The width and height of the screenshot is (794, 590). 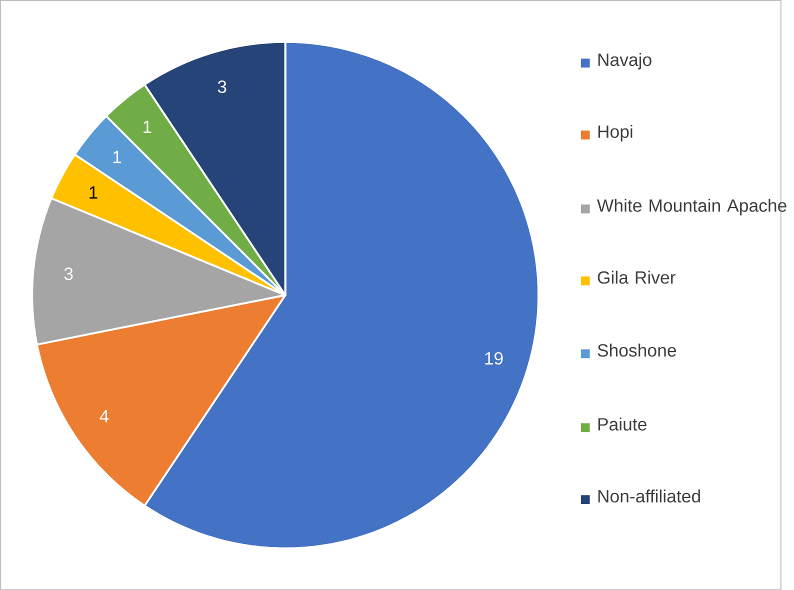 What do you see at coordinates (615, 133) in the screenshot?
I see `legend-label: Hopi` at bounding box center [615, 133].